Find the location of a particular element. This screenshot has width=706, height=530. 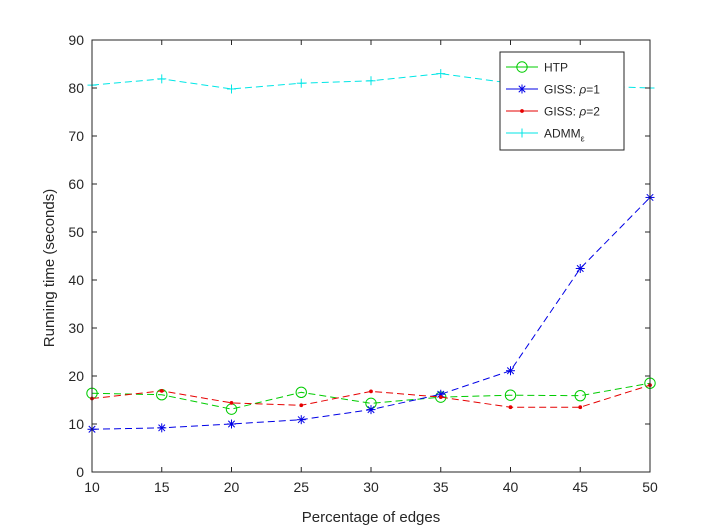

legend-label-text: ADMM is located at coordinates (562, 134).